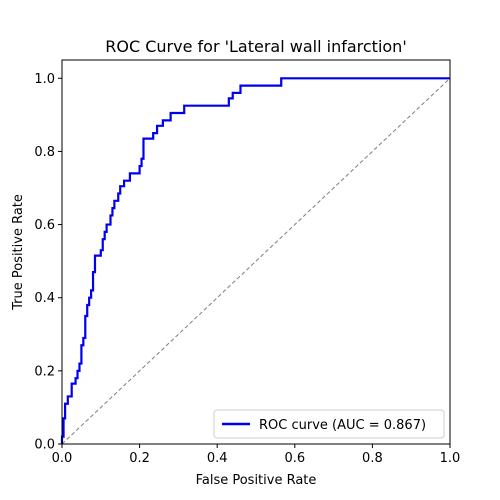  I want to click on y-tick-label: 0.6, so click(44, 225).